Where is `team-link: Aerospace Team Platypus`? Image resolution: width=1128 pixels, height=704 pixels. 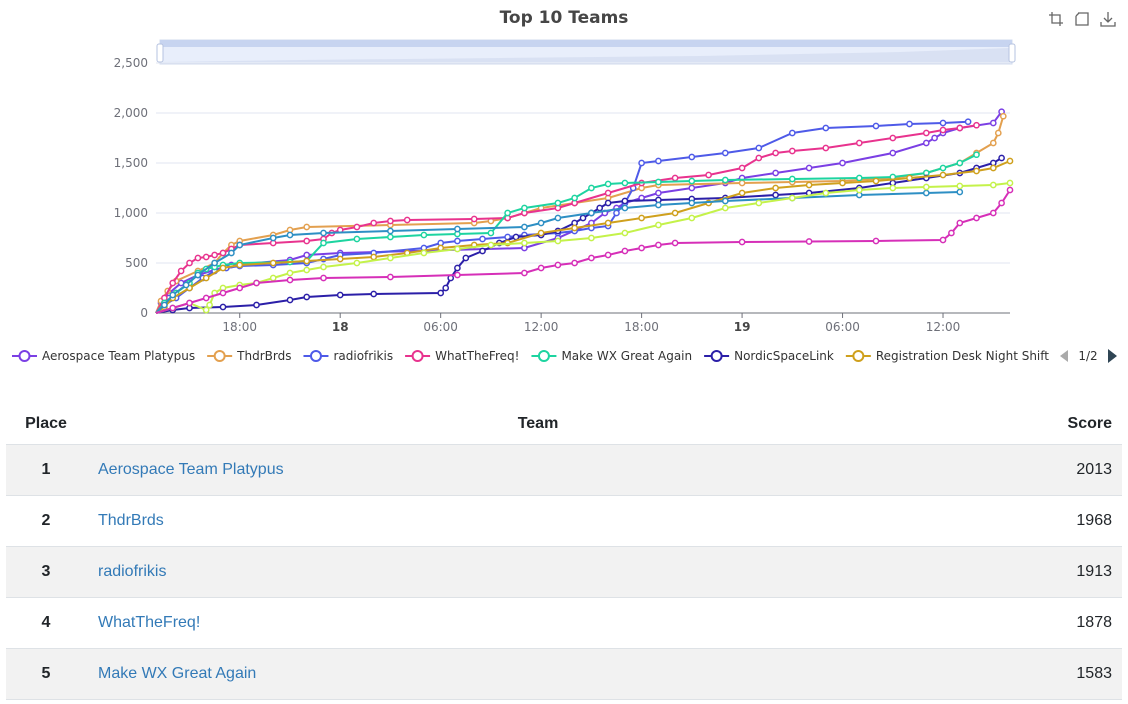 team-link: Aerospace Team Platypus is located at coordinates (191, 469).